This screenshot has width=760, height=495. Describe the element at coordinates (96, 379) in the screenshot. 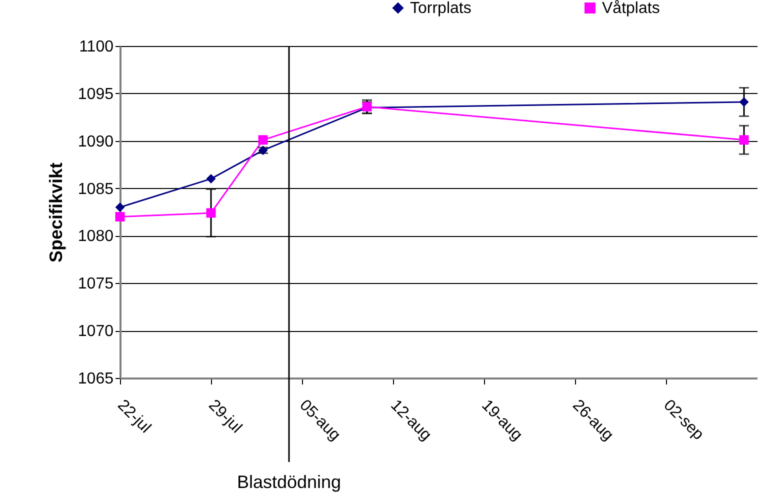

I see `y-tick-label: 1065` at that location.